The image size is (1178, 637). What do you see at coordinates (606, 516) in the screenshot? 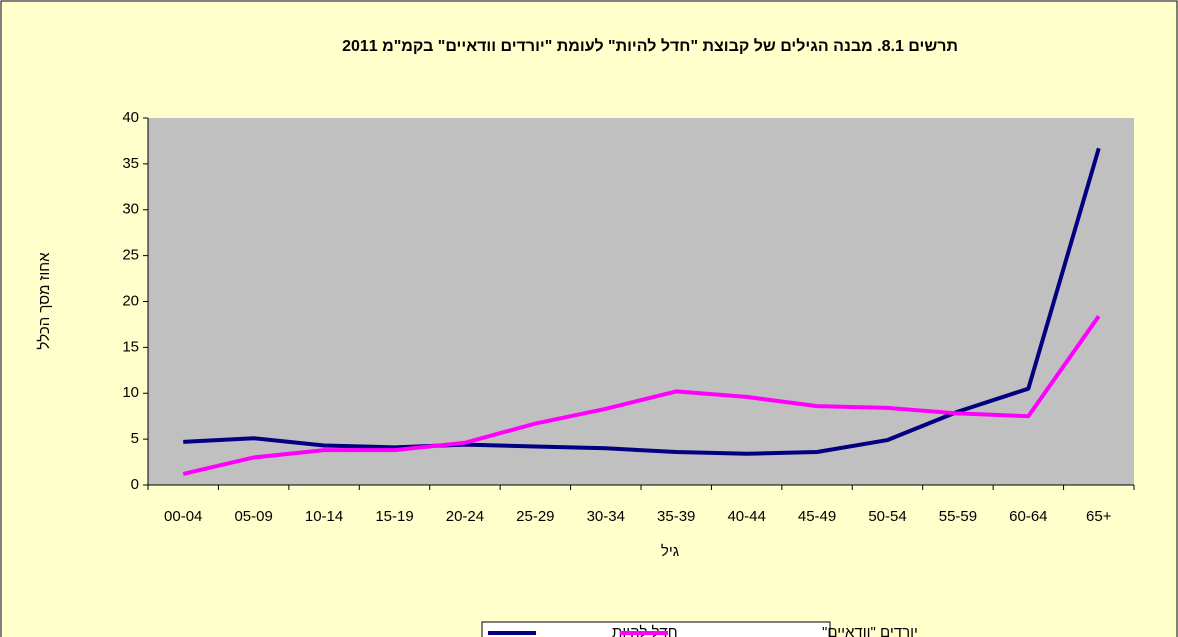
I see `x-tick-label: 30-34` at bounding box center [606, 516].